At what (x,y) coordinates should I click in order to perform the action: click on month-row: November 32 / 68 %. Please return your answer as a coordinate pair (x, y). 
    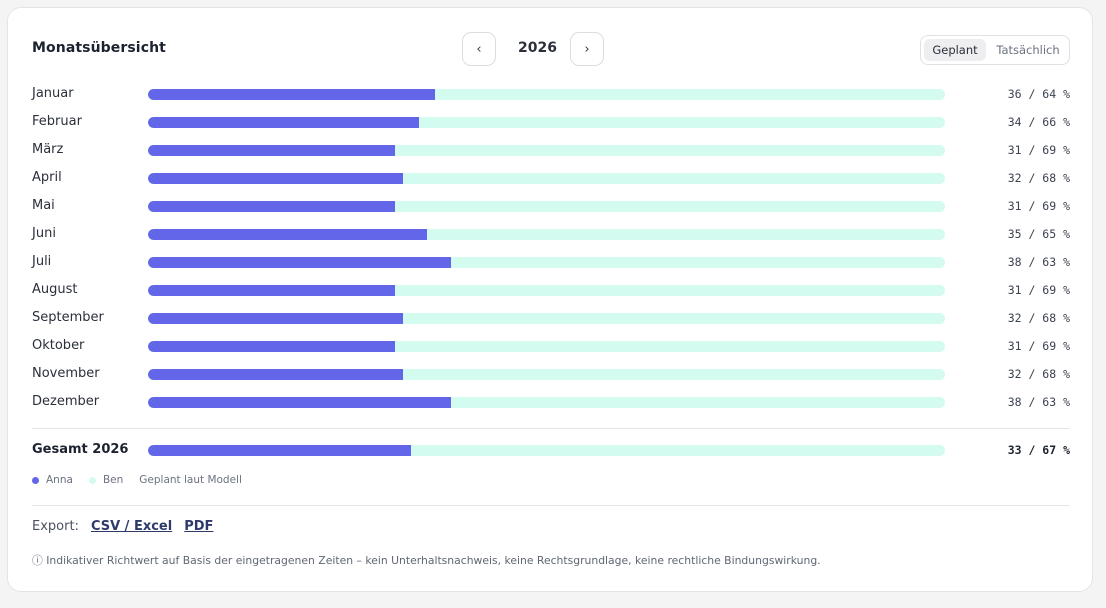
    Looking at the image, I should click on (551, 380).